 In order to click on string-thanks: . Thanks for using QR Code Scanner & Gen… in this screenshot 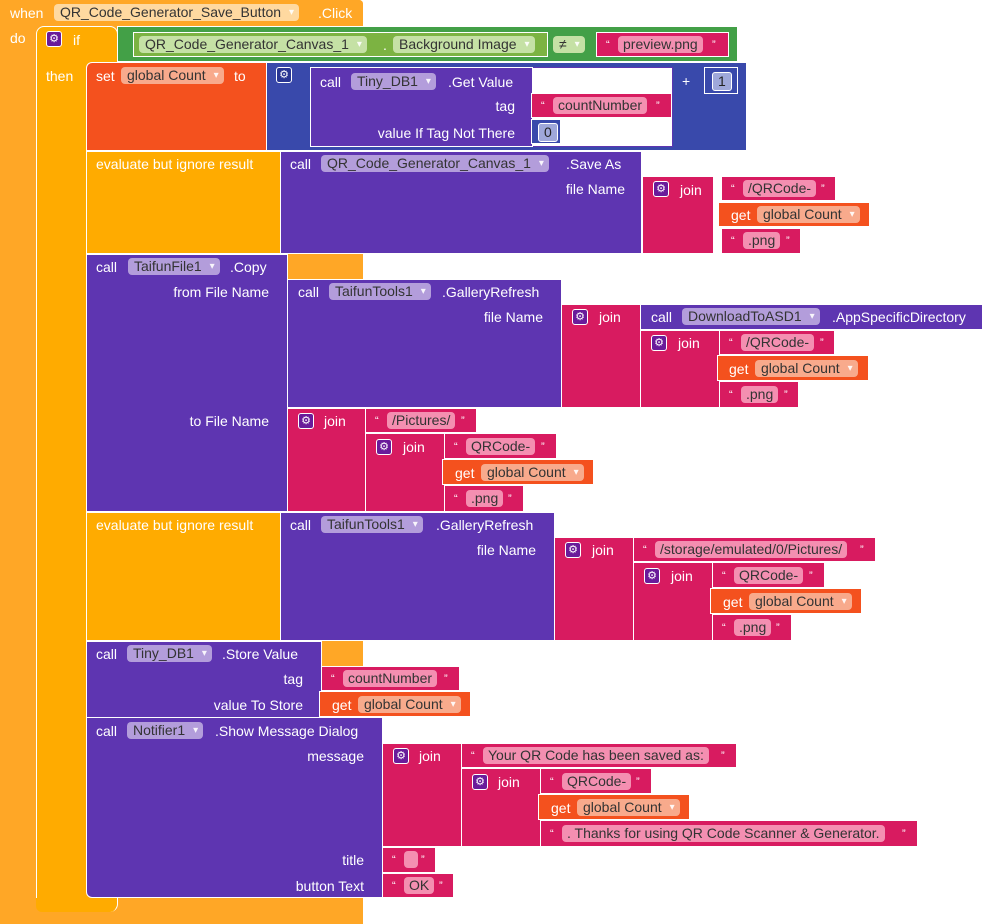, I will do `click(723, 833)`.